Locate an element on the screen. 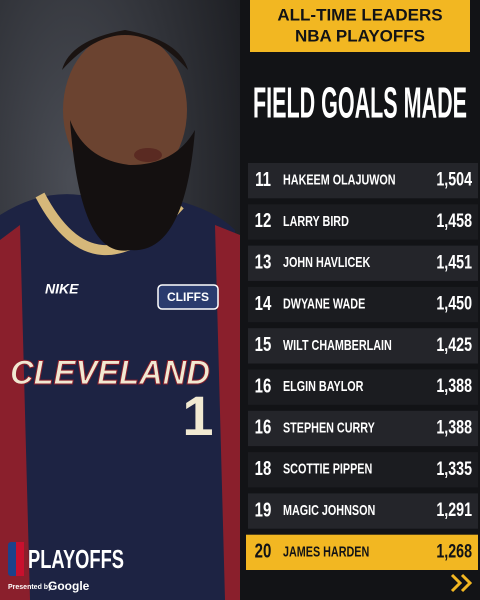 The image size is (480, 600). jersey-patch-box is located at coordinates (188, 297).